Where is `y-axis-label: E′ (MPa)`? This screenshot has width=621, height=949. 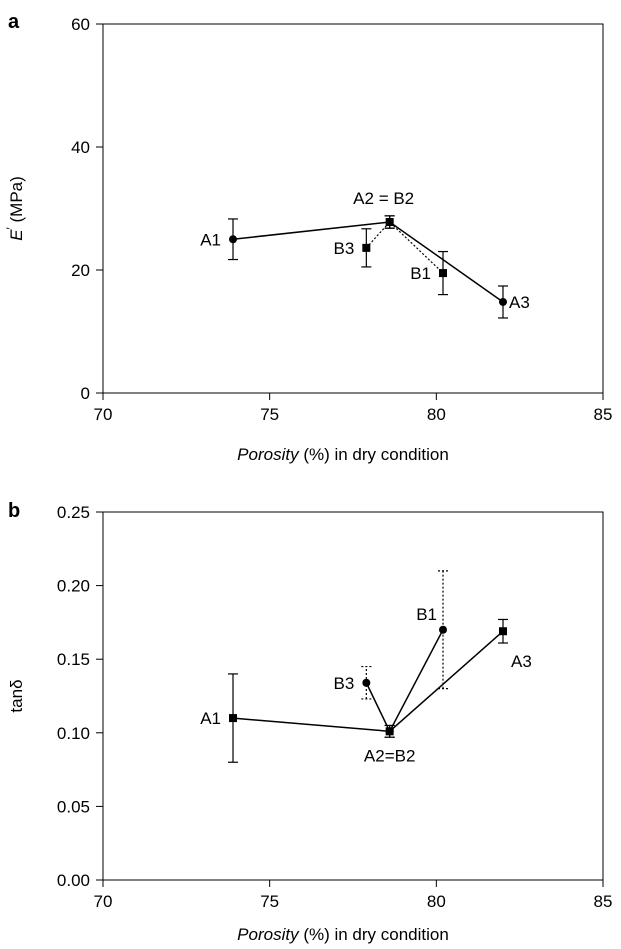
y-axis-label: E′ (MPa) is located at coordinates (15, 208).